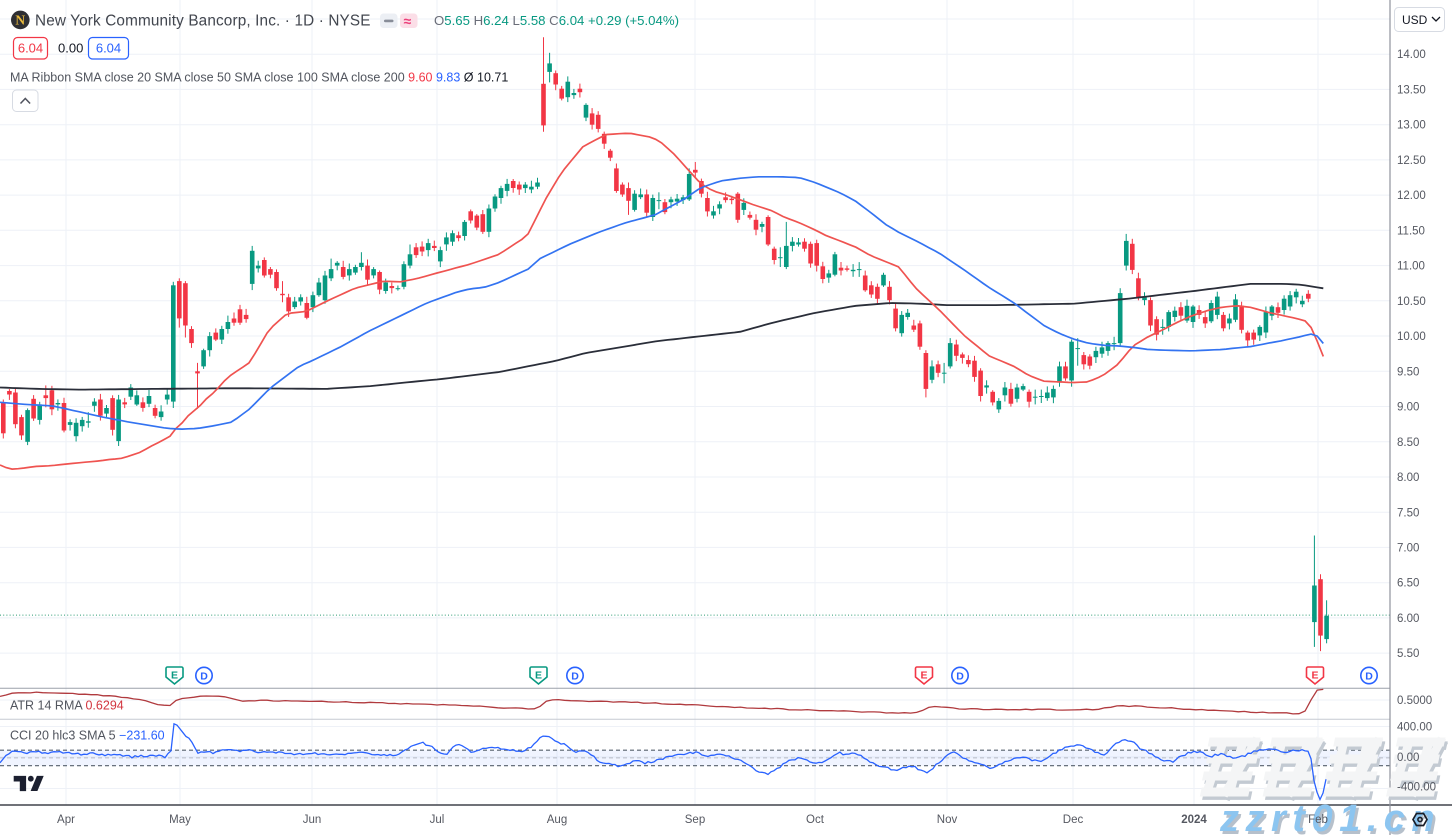 The height and width of the screenshot is (835, 1452). What do you see at coordinates (1411, 337) in the screenshot?
I see `svg-text: 10.00` at bounding box center [1411, 337].